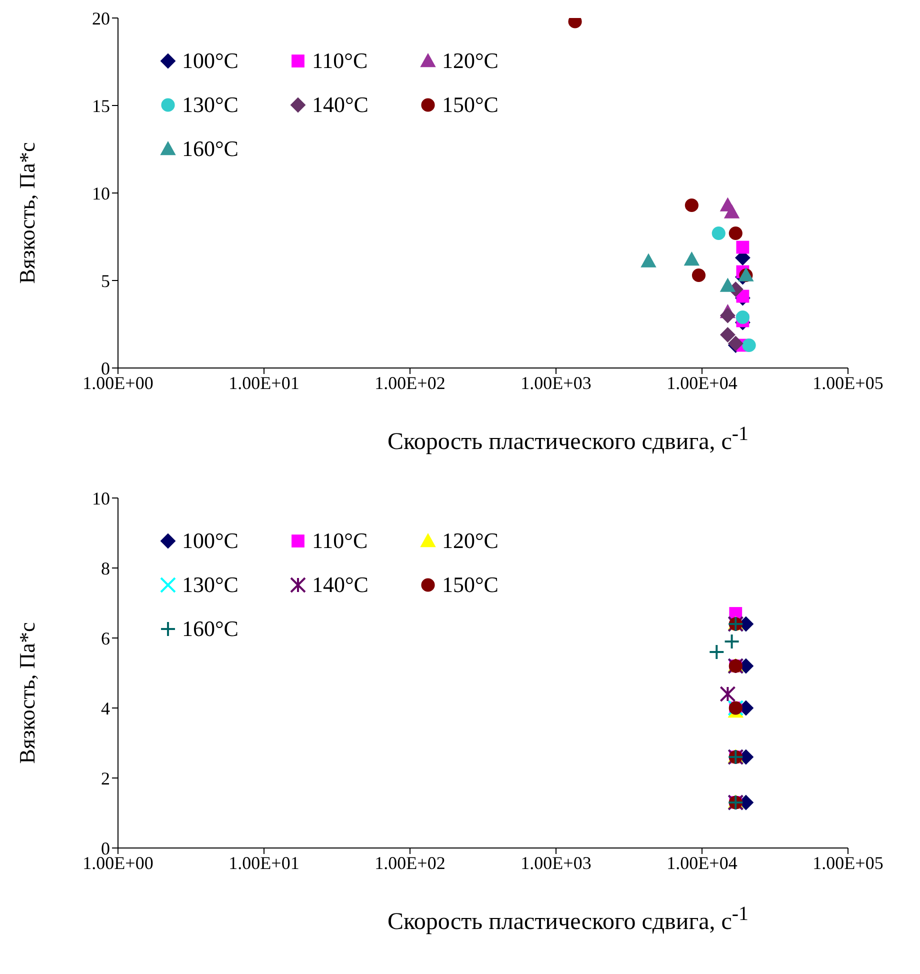 This screenshot has height=974, width=920. I want to click on y-tick-label: 8, so click(105, 568).